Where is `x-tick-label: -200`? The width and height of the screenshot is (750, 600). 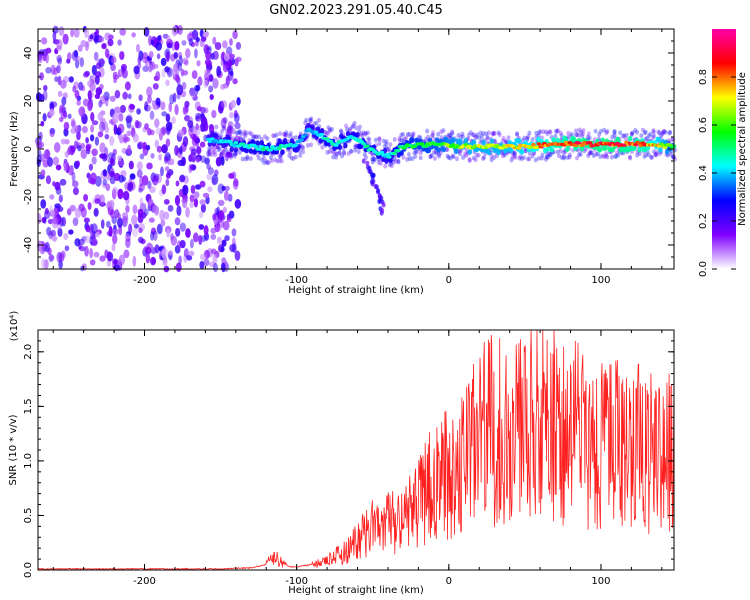 x-tick-label: -200 is located at coordinates (144, 581).